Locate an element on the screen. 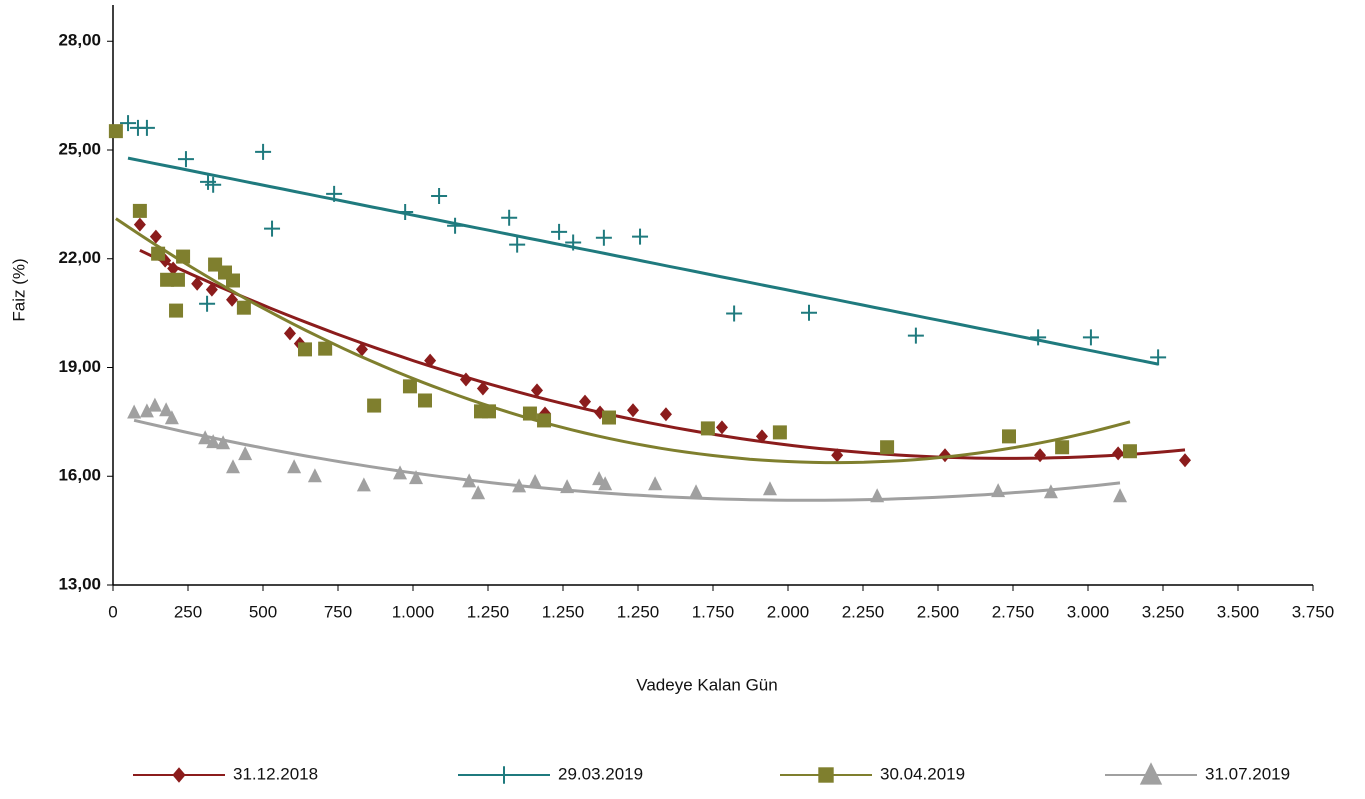  legend-label: 31.12.2018 is located at coordinates (275, 773).